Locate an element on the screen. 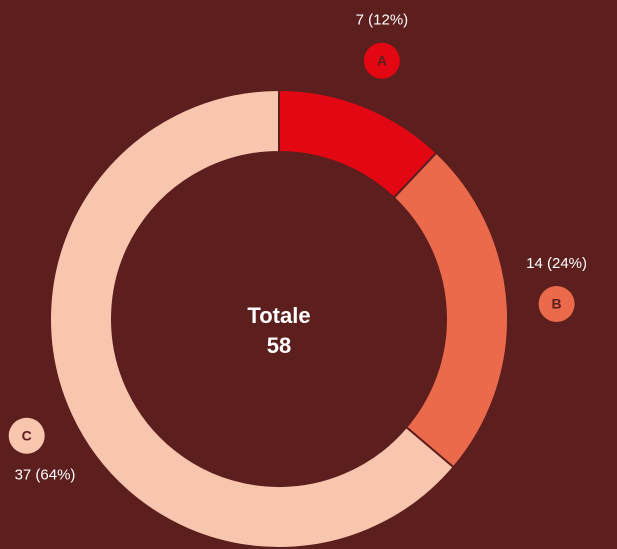 This screenshot has height=549, width=617. badge-letter: B is located at coordinates (557, 304).